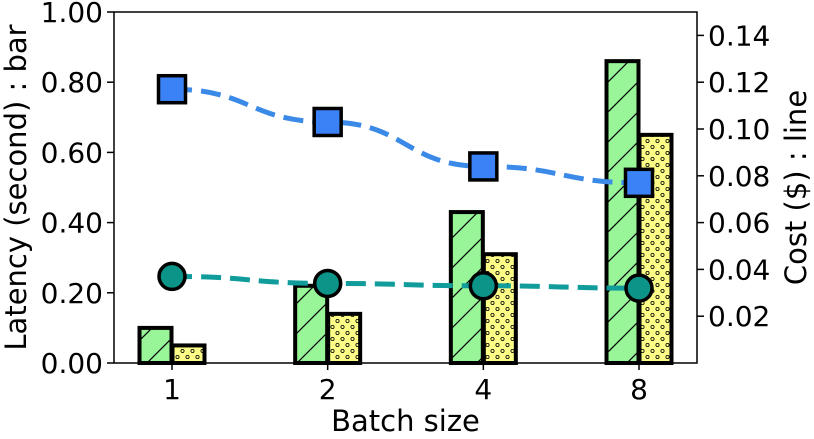  What do you see at coordinates (739, 176) in the screenshot?
I see `right-tick-label: 0.08` at bounding box center [739, 176].